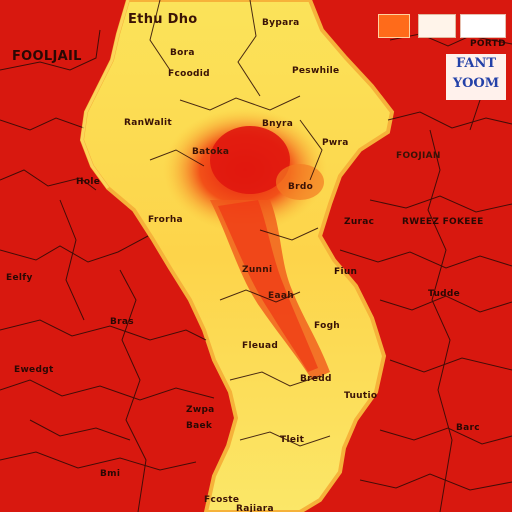 This screenshot has width=512, height=512. I want to click on legend-box: FANT YOOM, so click(476, 77).